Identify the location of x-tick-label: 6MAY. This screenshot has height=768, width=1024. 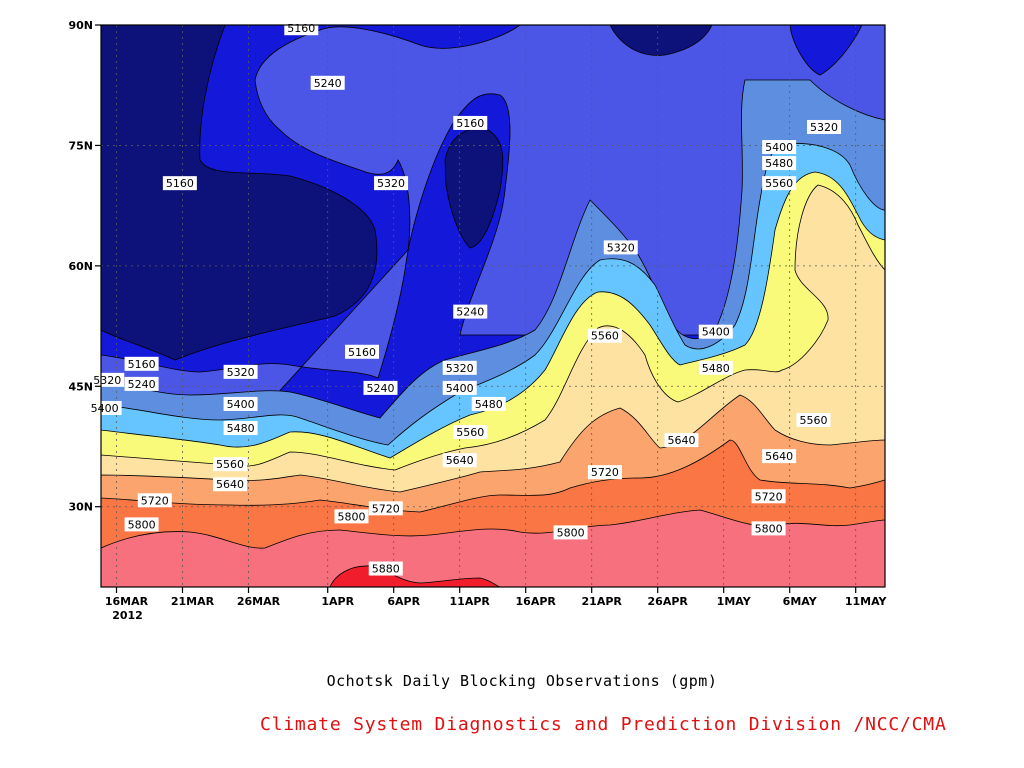
(800, 601).